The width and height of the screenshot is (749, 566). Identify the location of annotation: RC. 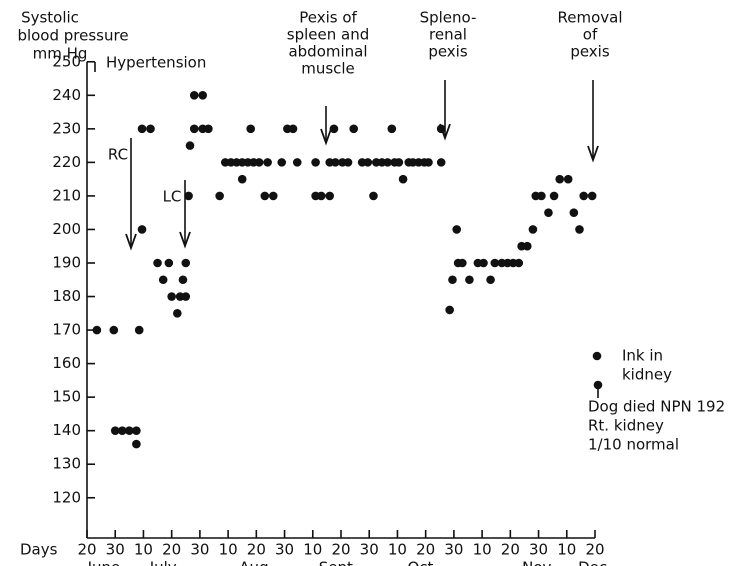
(118, 155).